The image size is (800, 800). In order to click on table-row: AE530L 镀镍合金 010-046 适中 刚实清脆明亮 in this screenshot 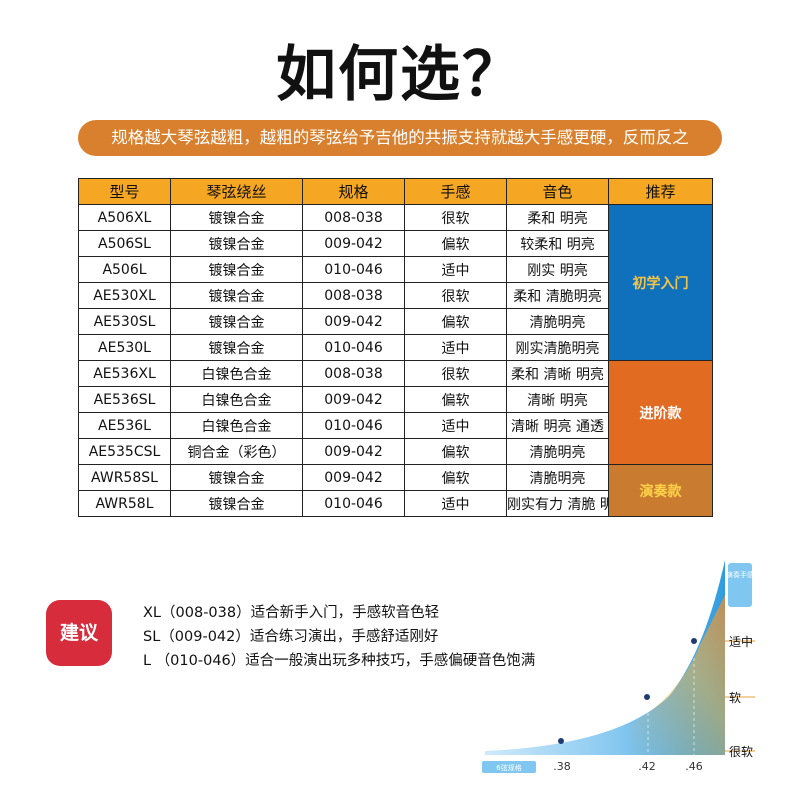, I will do `click(395, 347)`.